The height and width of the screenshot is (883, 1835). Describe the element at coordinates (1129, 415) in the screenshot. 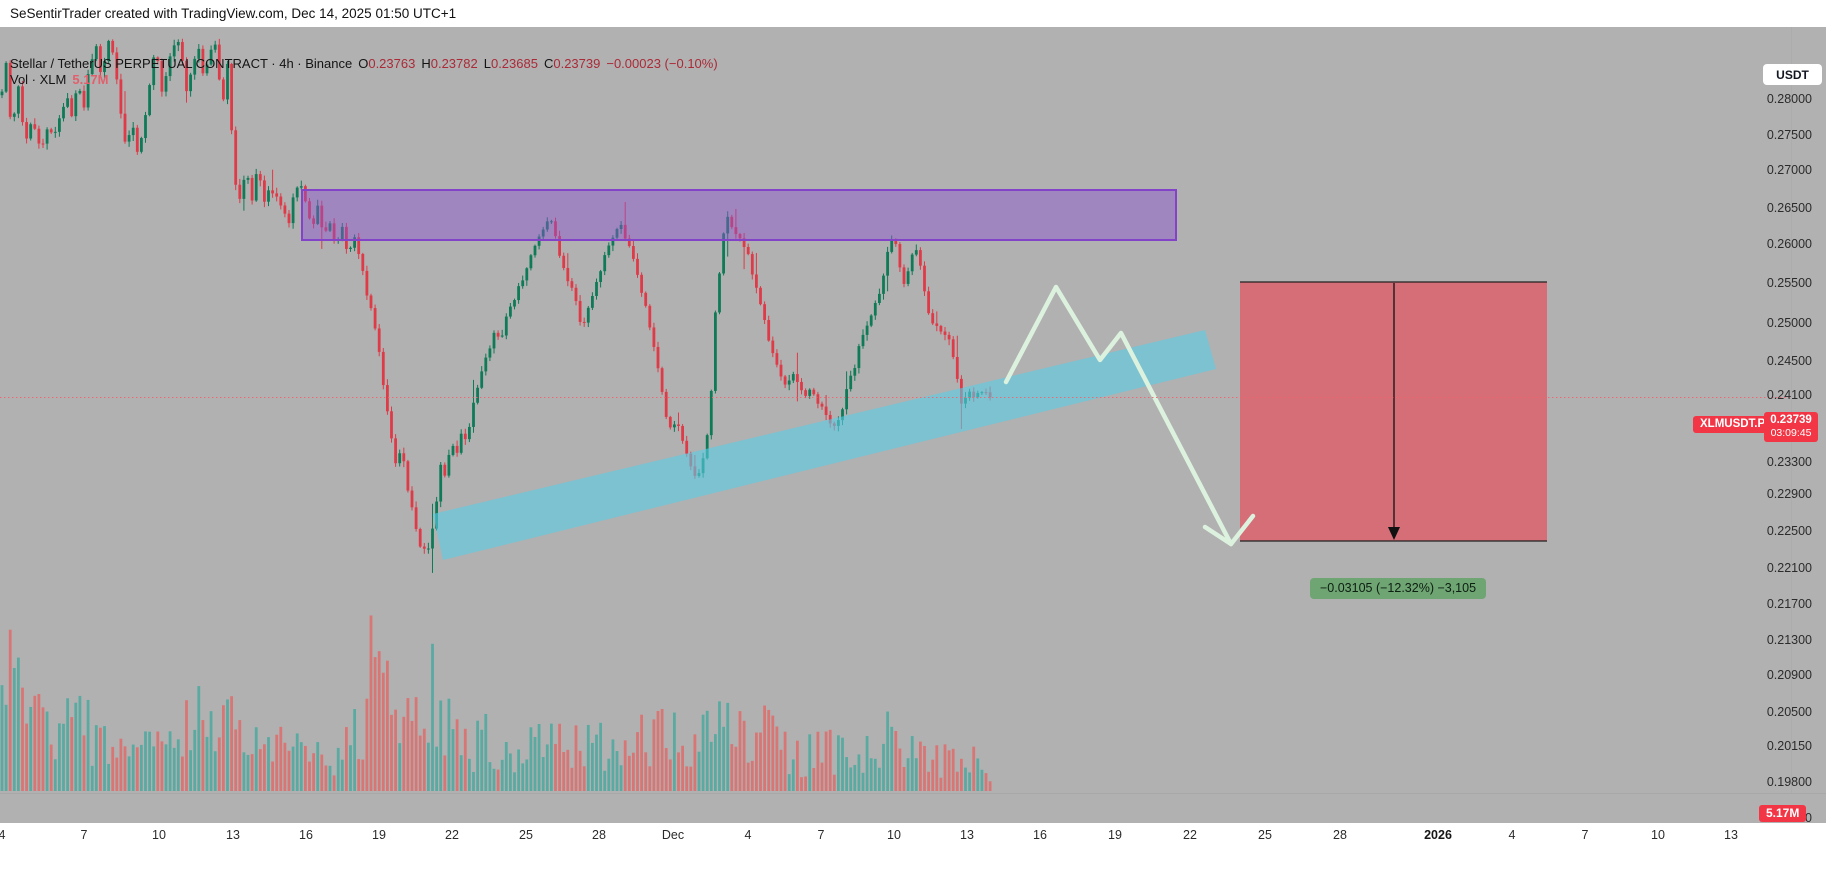

I see `projection-arrow` at that location.